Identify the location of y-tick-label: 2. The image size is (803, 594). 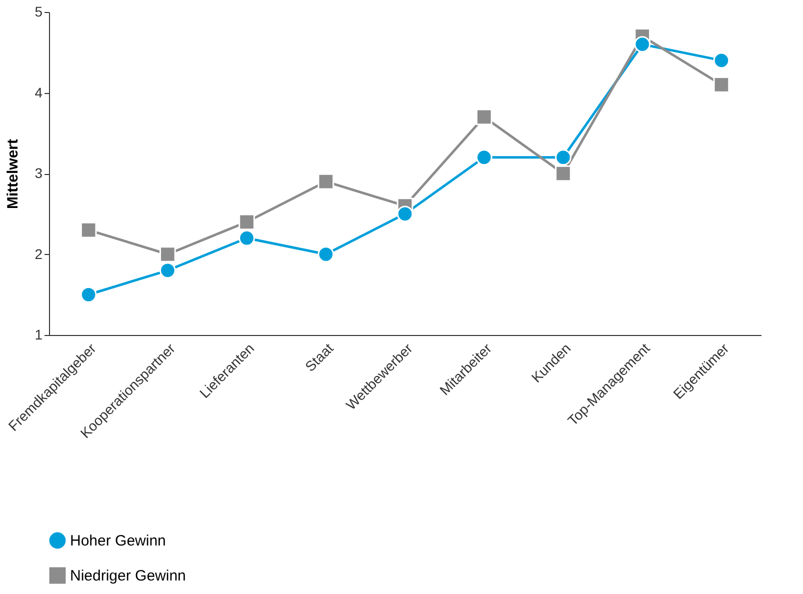
(38, 254).